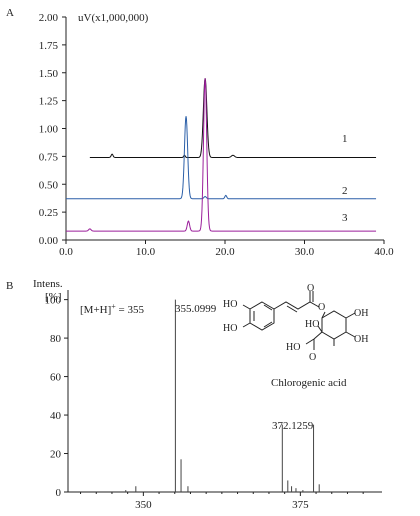  I want to click on chromatogram-y-tick-label: 1.00, so click(49, 130).